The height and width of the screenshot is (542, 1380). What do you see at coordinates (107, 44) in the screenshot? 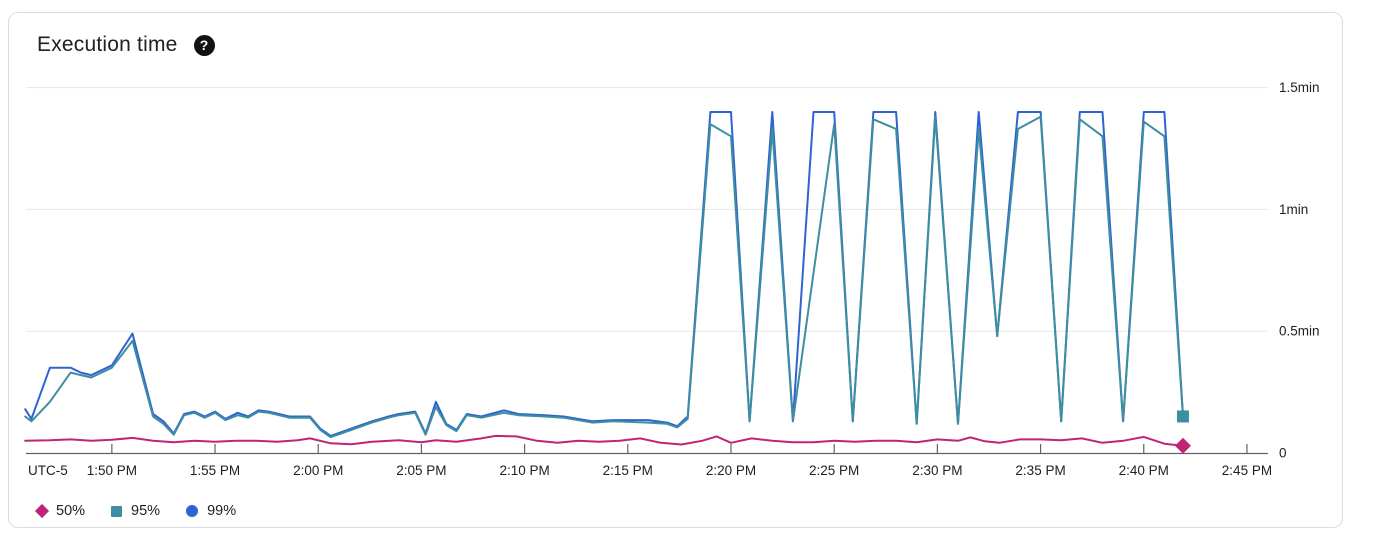
I see `chart-title: Execution time` at bounding box center [107, 44].